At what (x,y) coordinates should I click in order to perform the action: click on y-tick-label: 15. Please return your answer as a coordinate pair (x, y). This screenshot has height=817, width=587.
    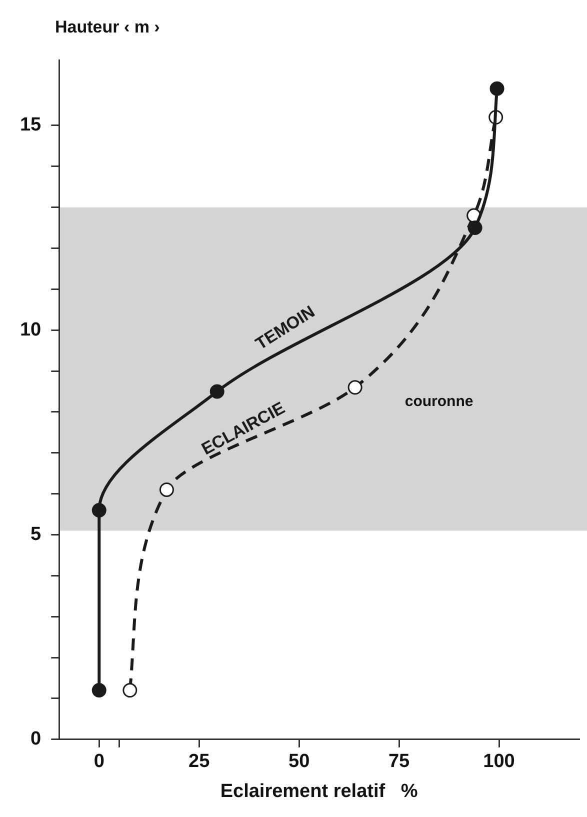
    Looking at the image, I should click on (31, 125).